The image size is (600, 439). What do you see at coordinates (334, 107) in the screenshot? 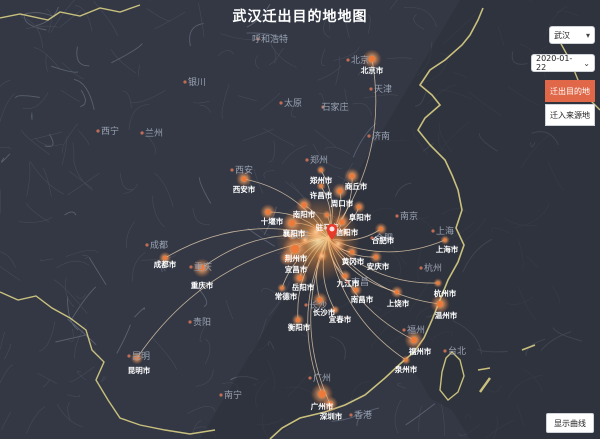
I see `province-label: 石家庄` at bounding box center [334, 107].